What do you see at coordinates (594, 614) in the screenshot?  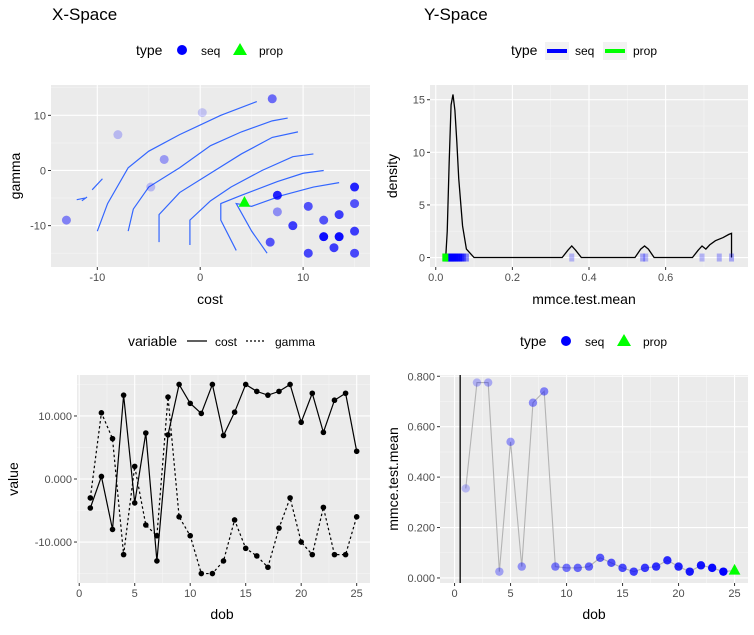 I see `x-axis-title: dob` at bounding box center [594, 614].